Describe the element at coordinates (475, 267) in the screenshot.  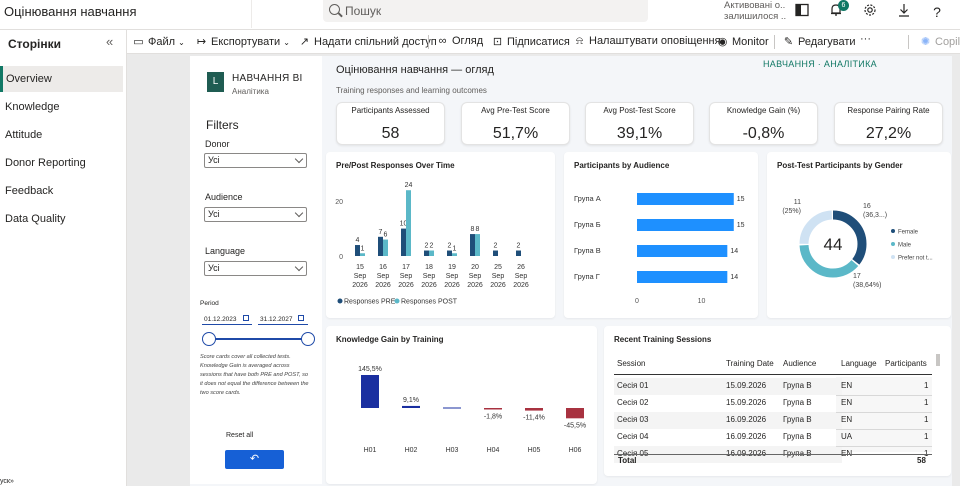
I see `x-tick-label: 20` at that location.